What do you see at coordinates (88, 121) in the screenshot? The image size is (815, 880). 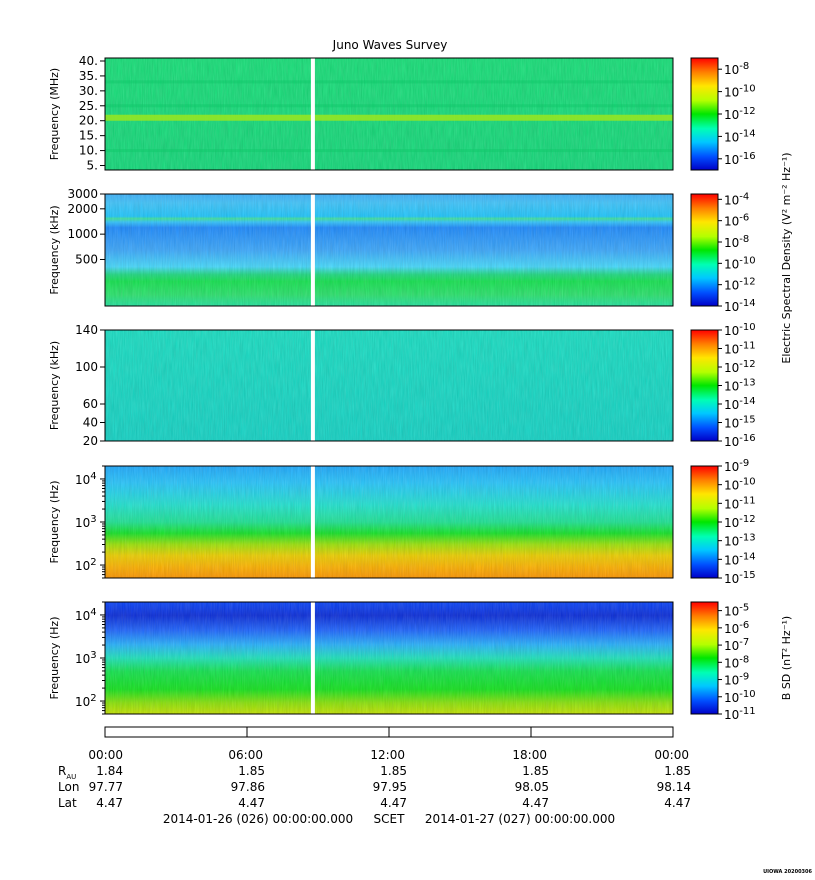 I see `y-tick-label: 20.` at bounding box center [88, 121].